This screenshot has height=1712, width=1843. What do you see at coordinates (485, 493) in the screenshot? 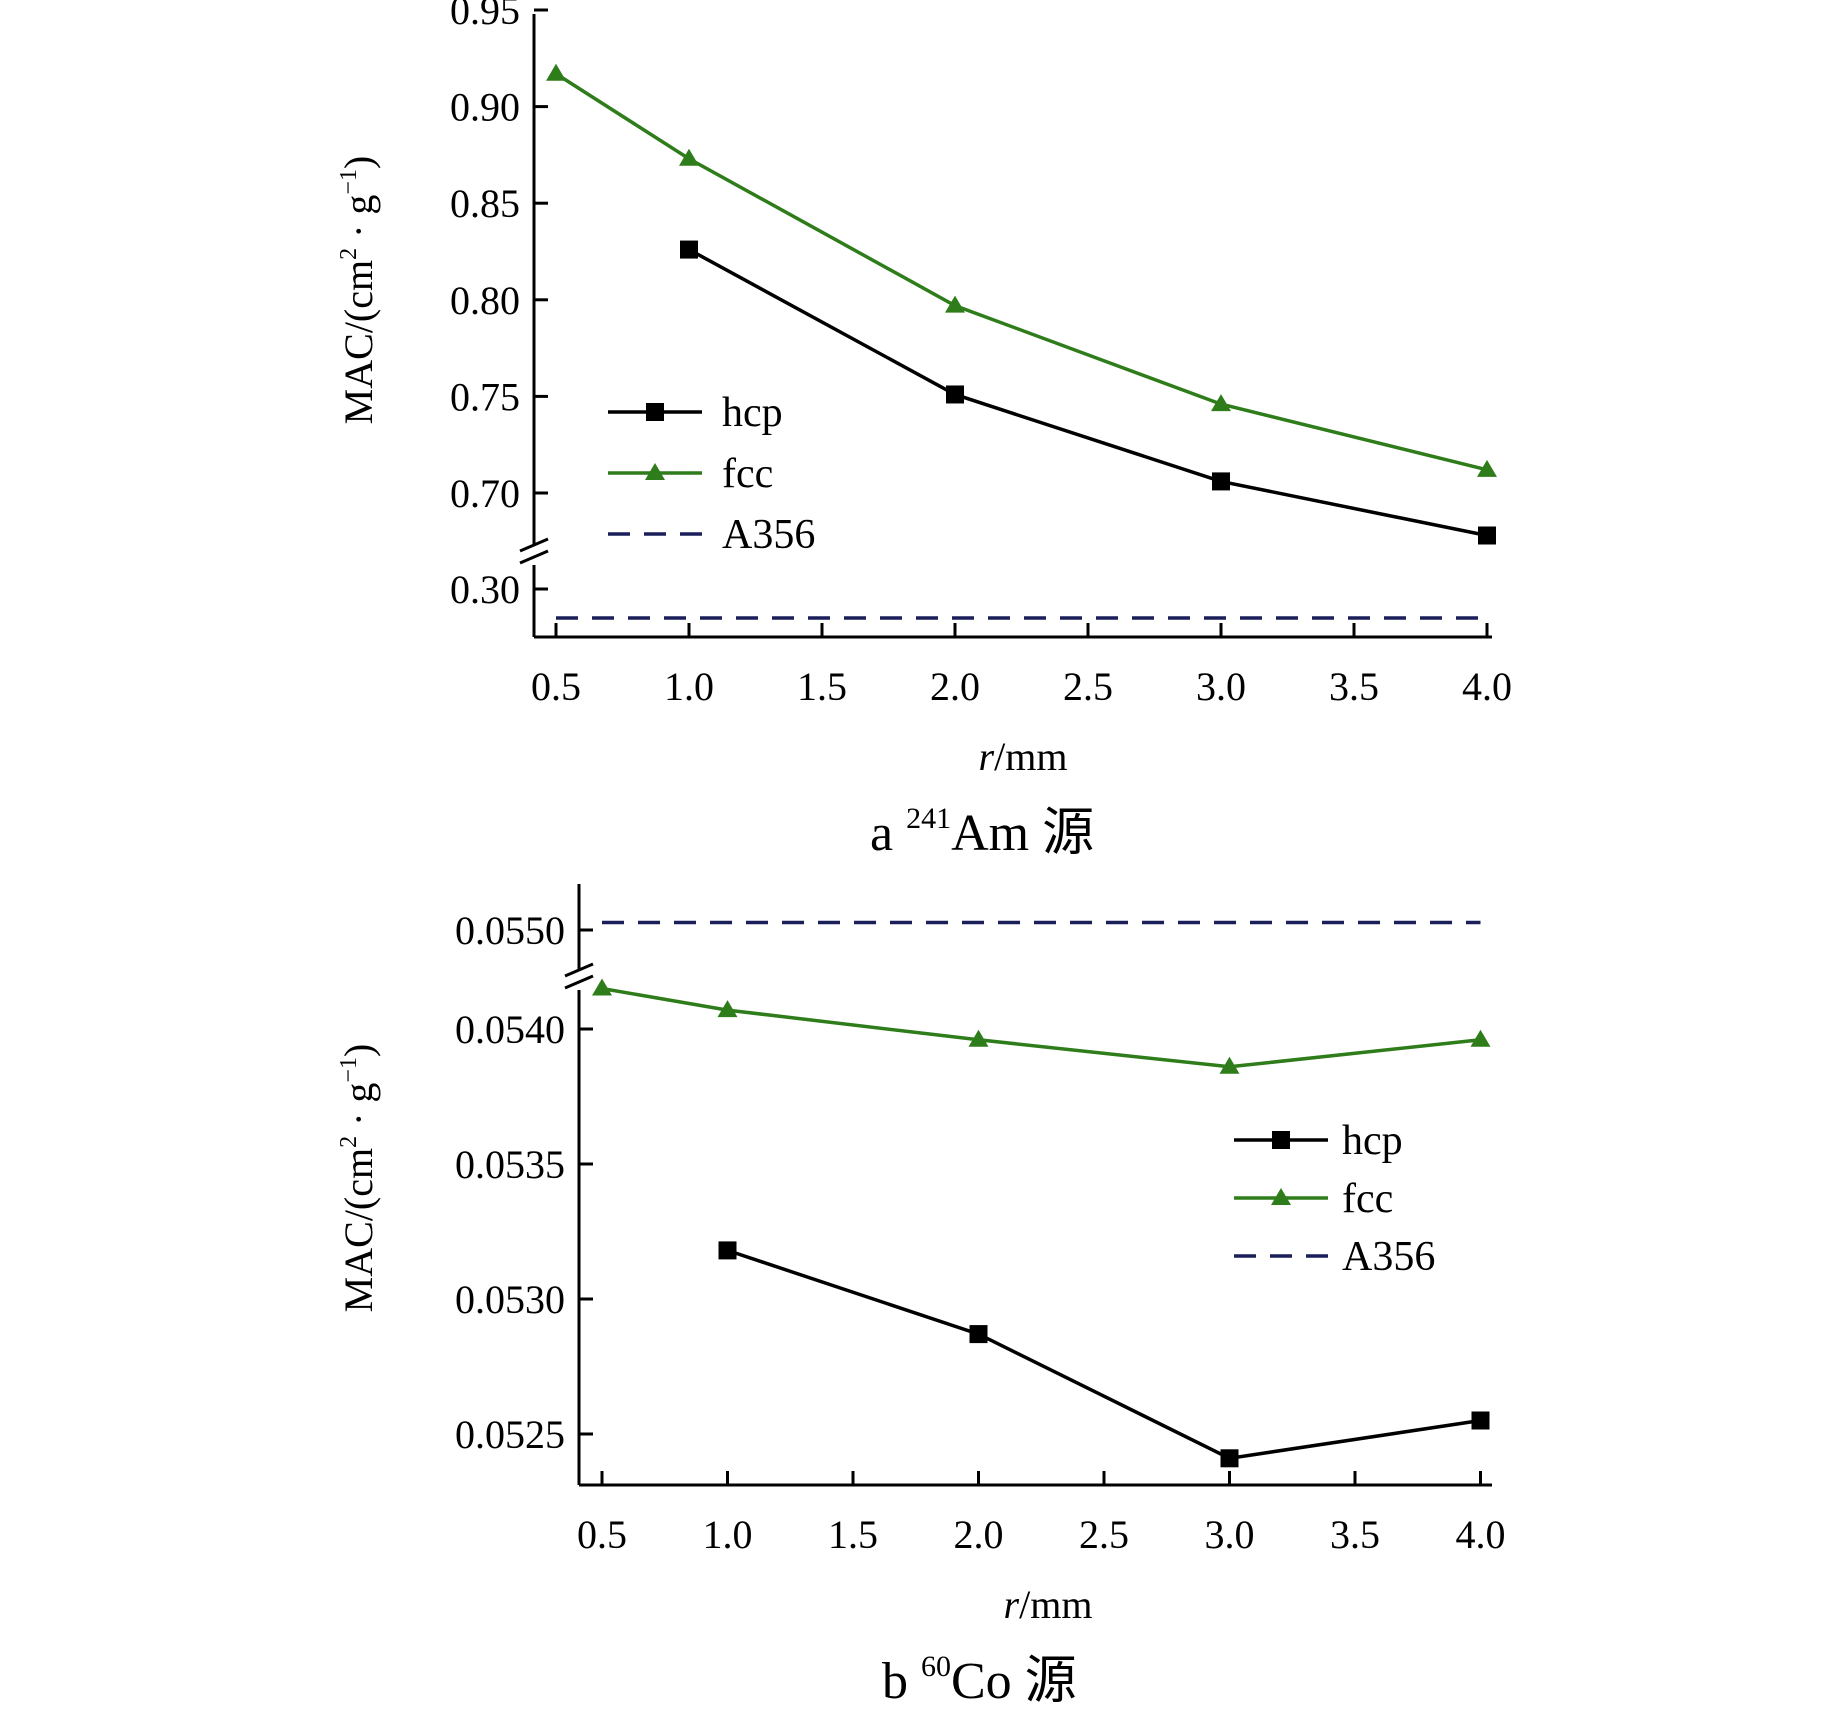
I see `y-tick-label: 0.70` at bounding box center [485, 493].